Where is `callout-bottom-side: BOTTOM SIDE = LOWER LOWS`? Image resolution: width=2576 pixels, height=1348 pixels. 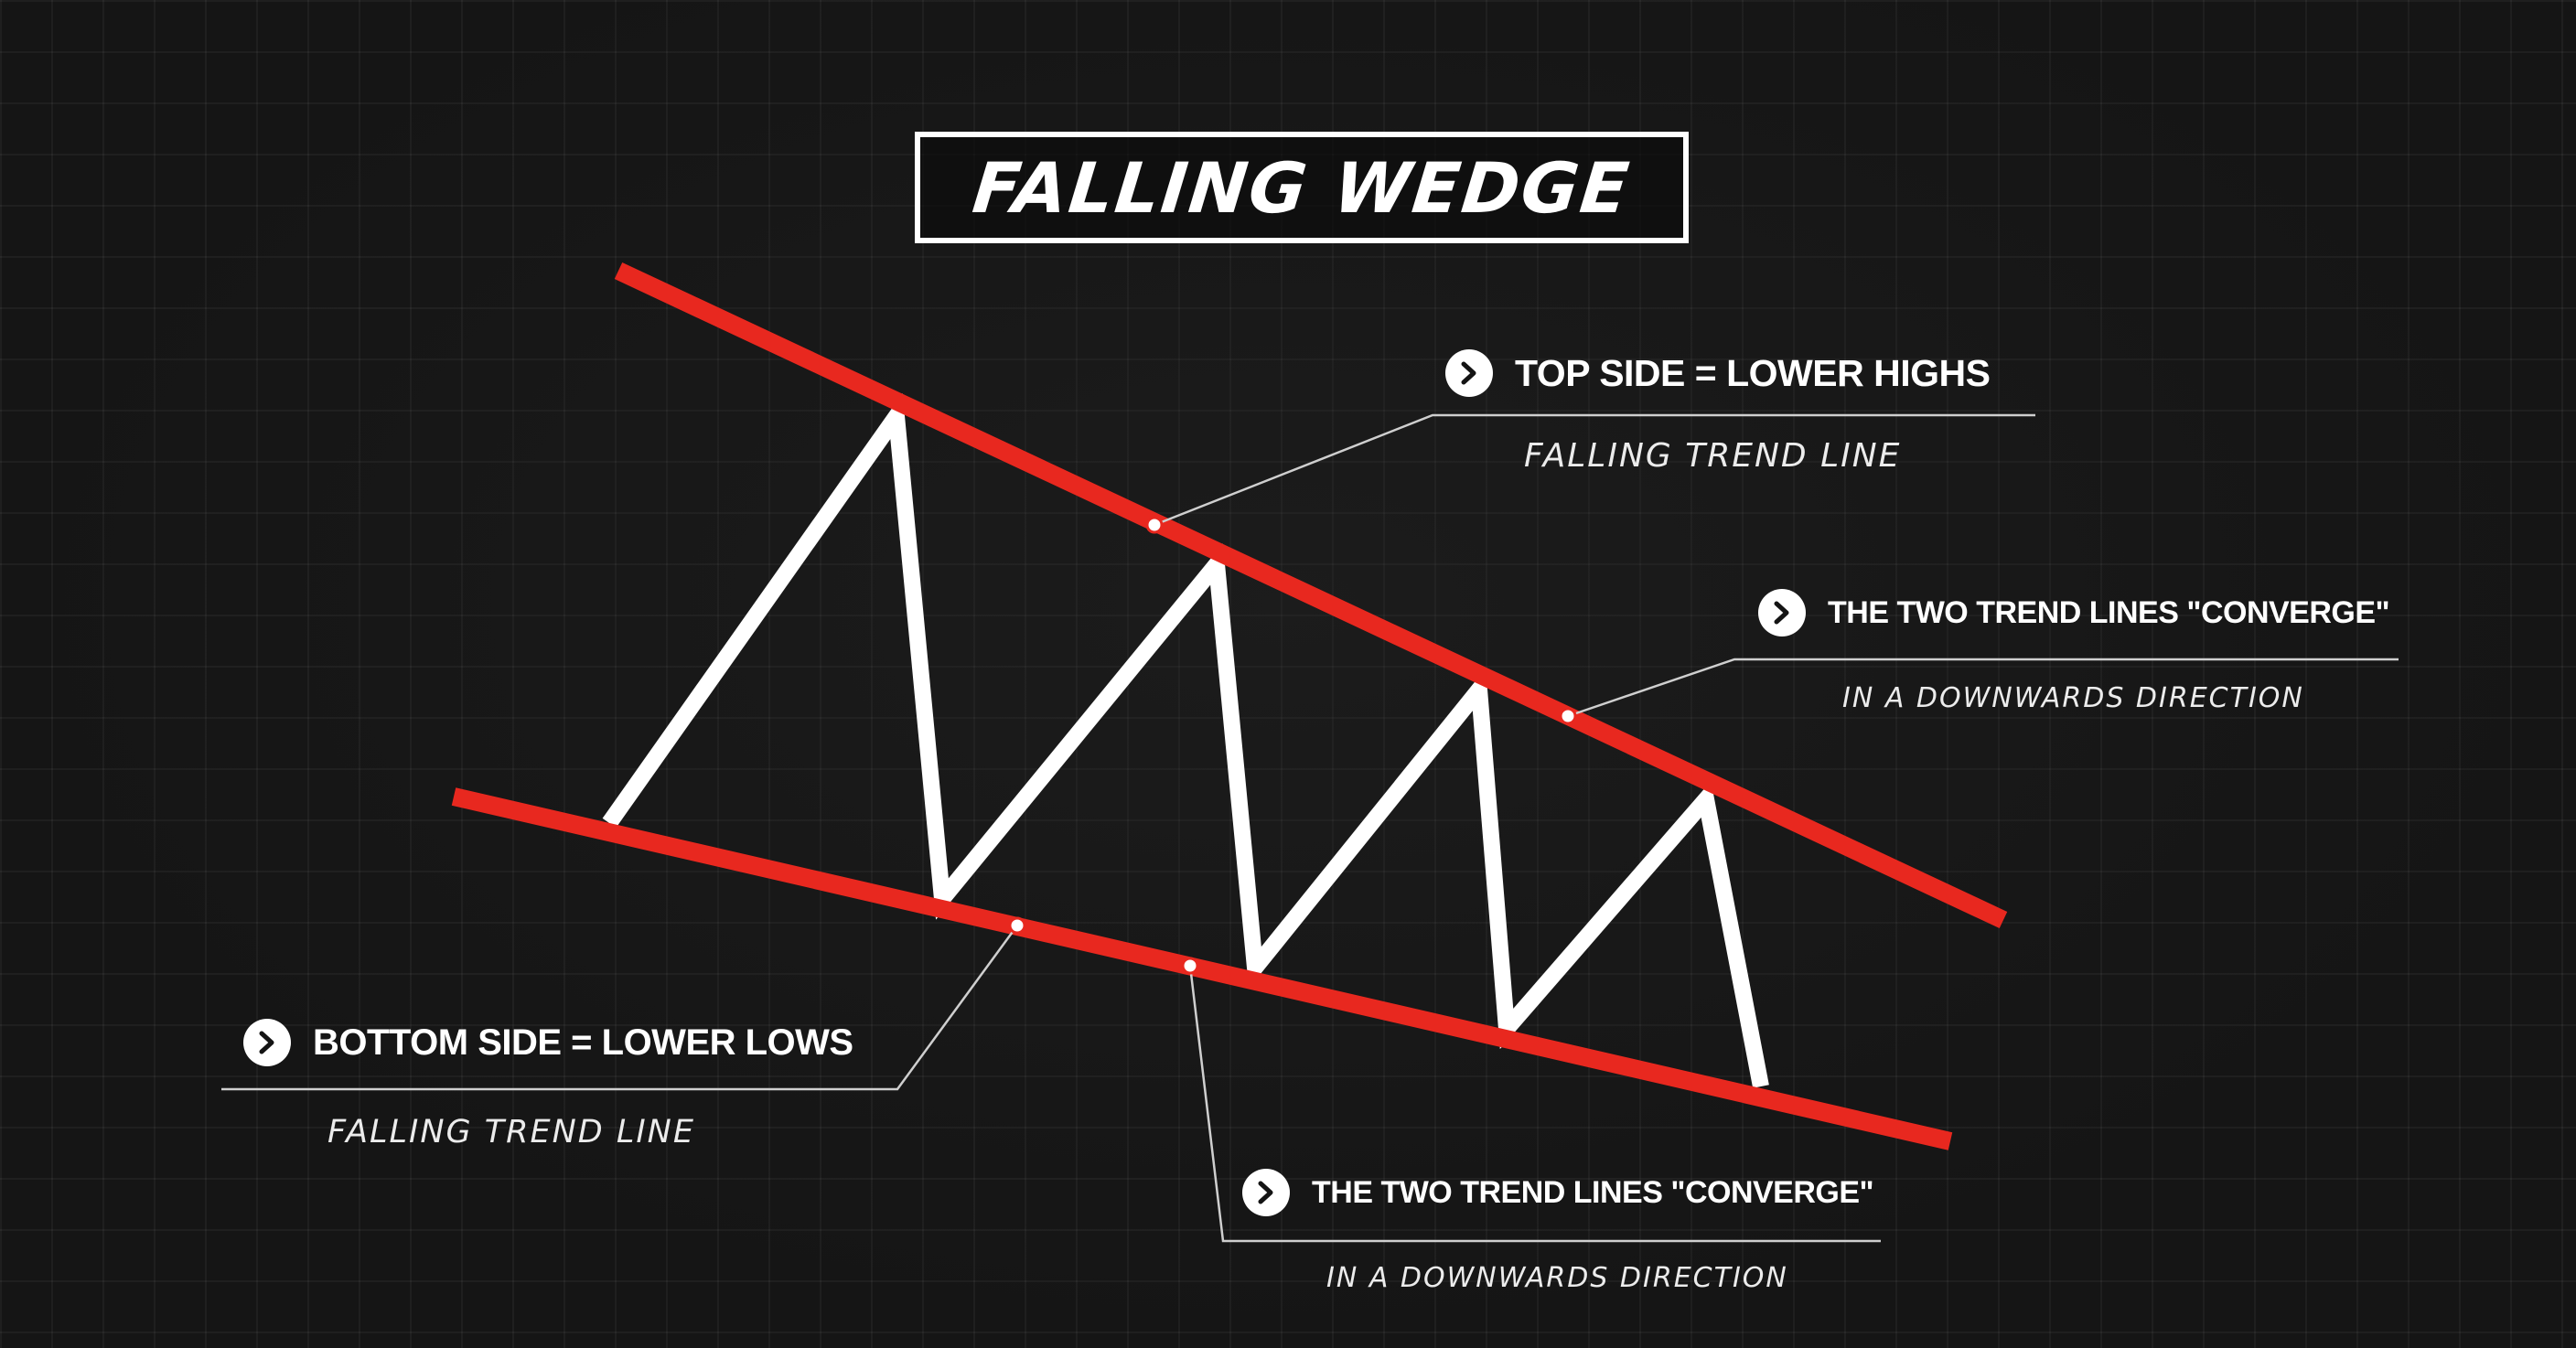
callout-bottom-side: BOTTOM SIDE = LOWER LOWS is located at coordinates (548, 1042).